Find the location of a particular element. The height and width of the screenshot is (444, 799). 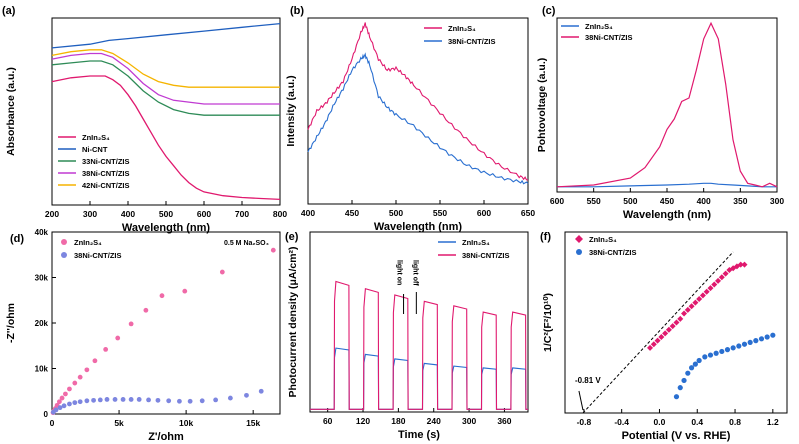

y-tick-label: 10k is located at coordinates (42, 369).